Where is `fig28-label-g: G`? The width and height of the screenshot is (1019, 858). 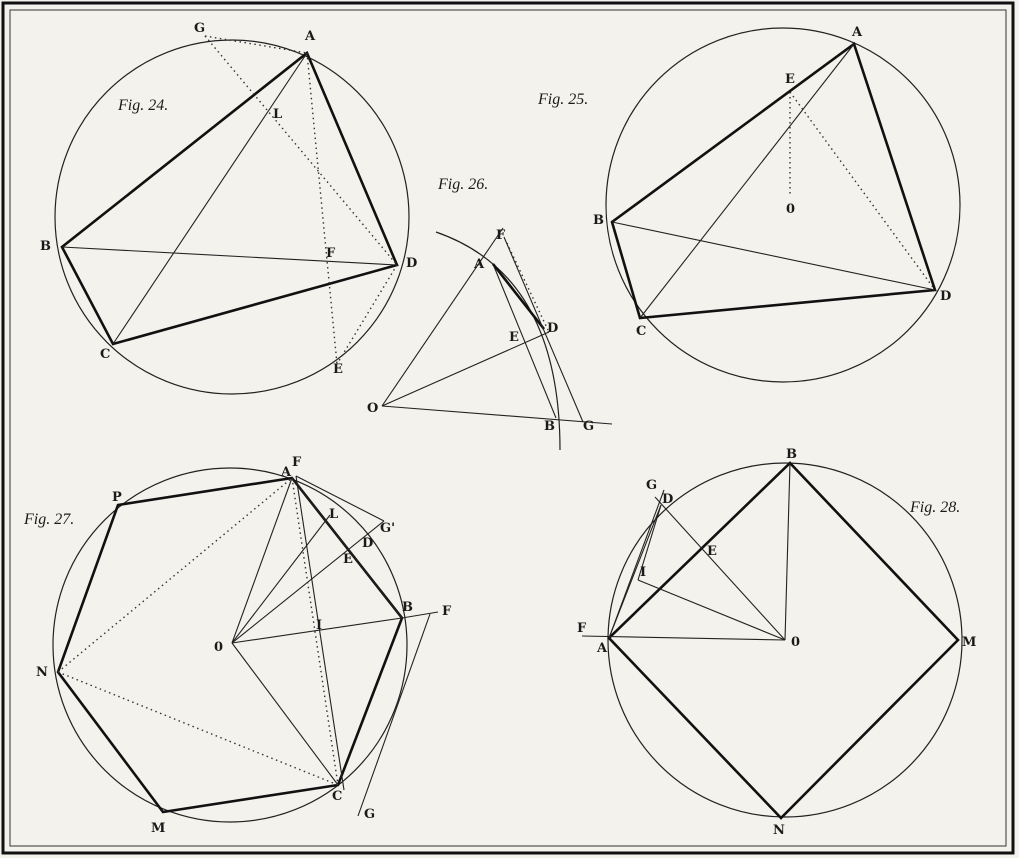 fig28-label-g: G is located at coordinates (651, 485).